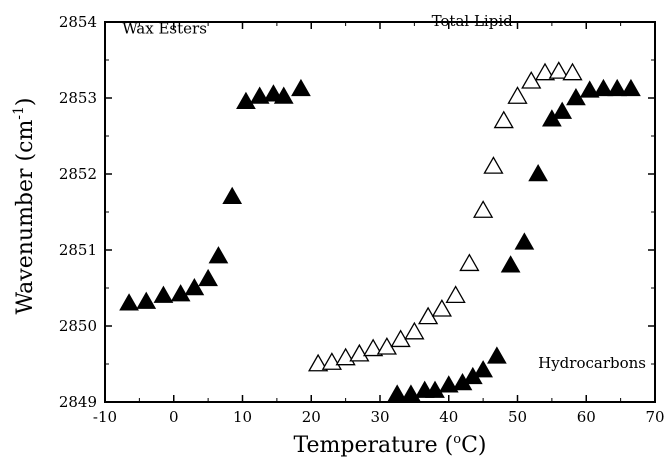 The width and height of the screenshot is (664, 462). What do you see at coordinates (473, 21) in the screenshot?
I see `annotation-total-lipid: Total Lipid` at bounding box center [473, 21].